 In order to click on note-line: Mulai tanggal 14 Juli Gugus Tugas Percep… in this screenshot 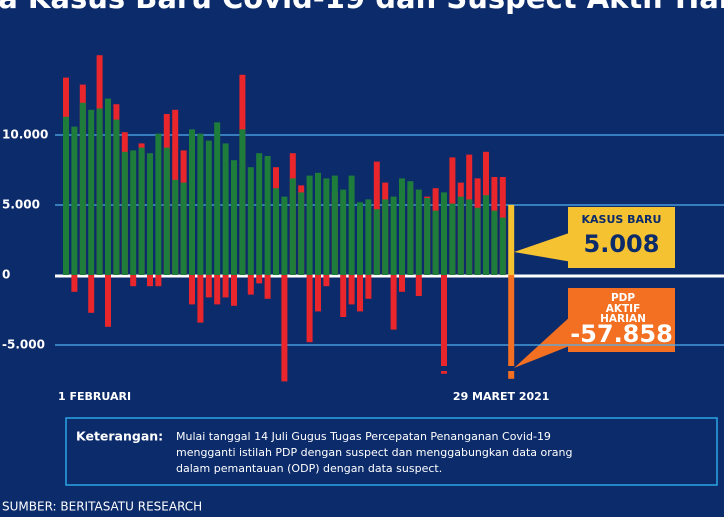, I will do `click(363, 436)`.